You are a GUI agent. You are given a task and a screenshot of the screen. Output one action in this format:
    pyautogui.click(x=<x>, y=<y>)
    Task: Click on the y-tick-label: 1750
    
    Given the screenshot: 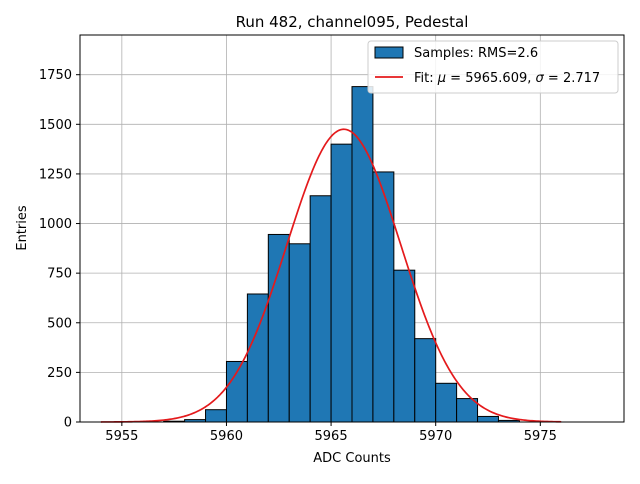 What is the action you would take?
    pyautogui.click(x=55, y=75)
    